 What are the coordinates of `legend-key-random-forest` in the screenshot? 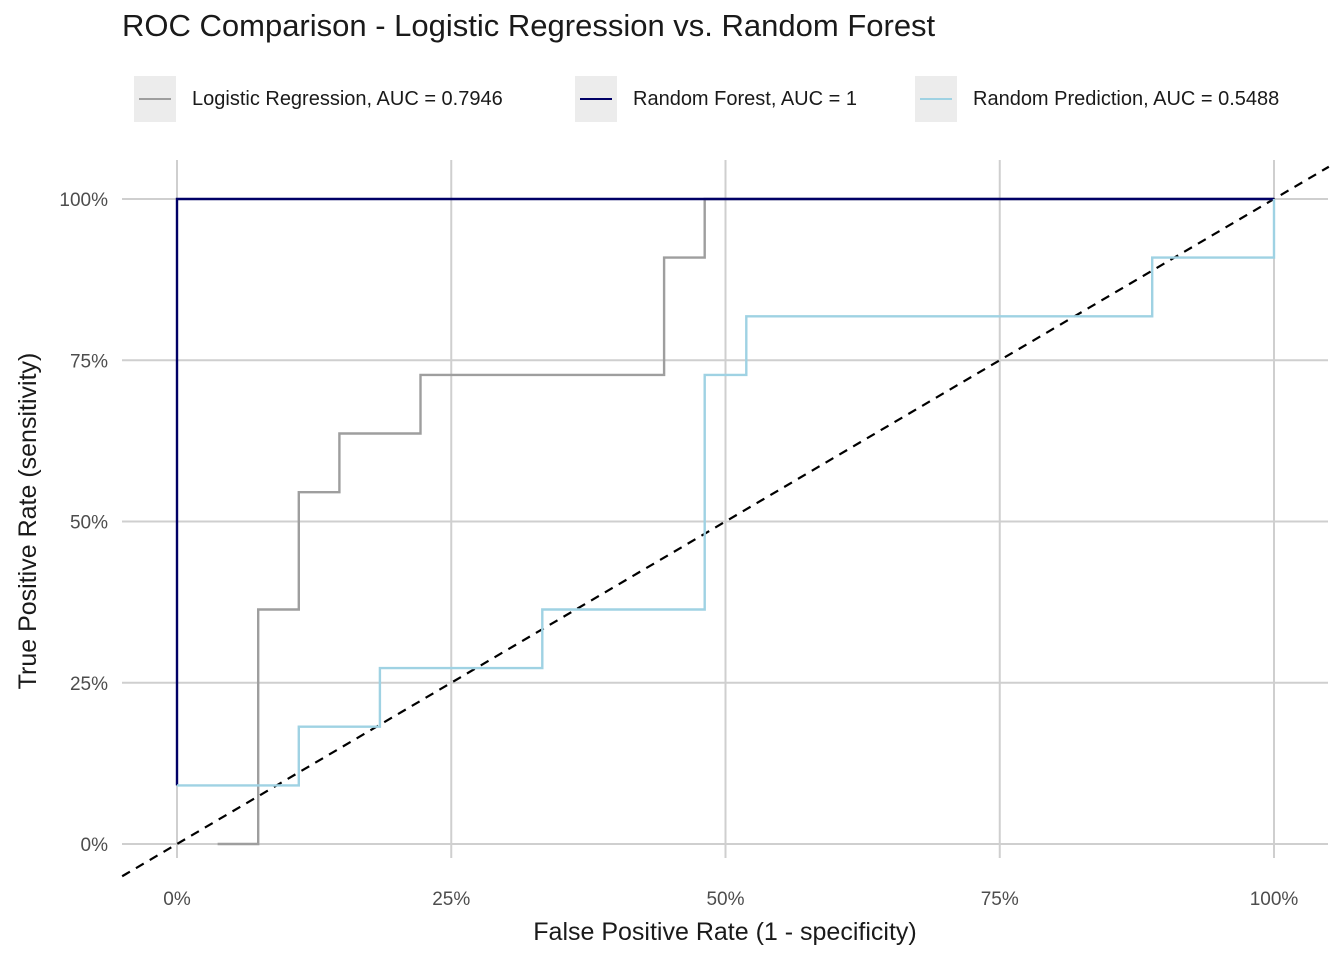 It's located at (596, 99).